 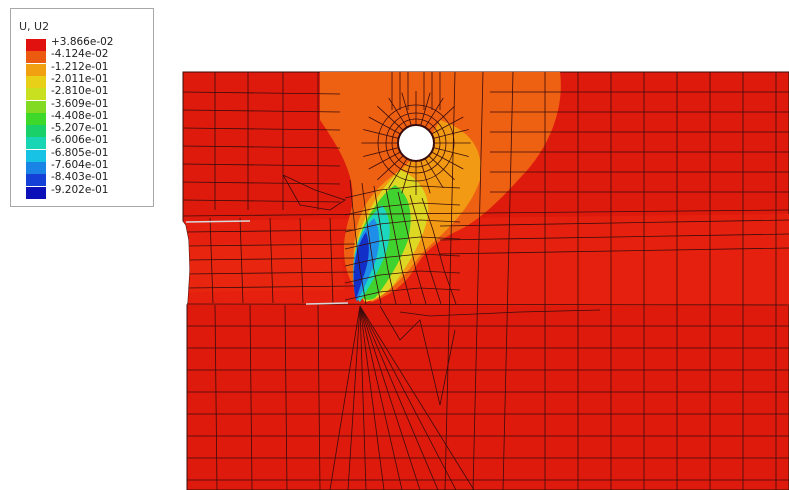 What do you see at coordinates (80, 152) in the screenshot?
I see `legend-label: -6.805e-01` at bounding box center [80, 152].